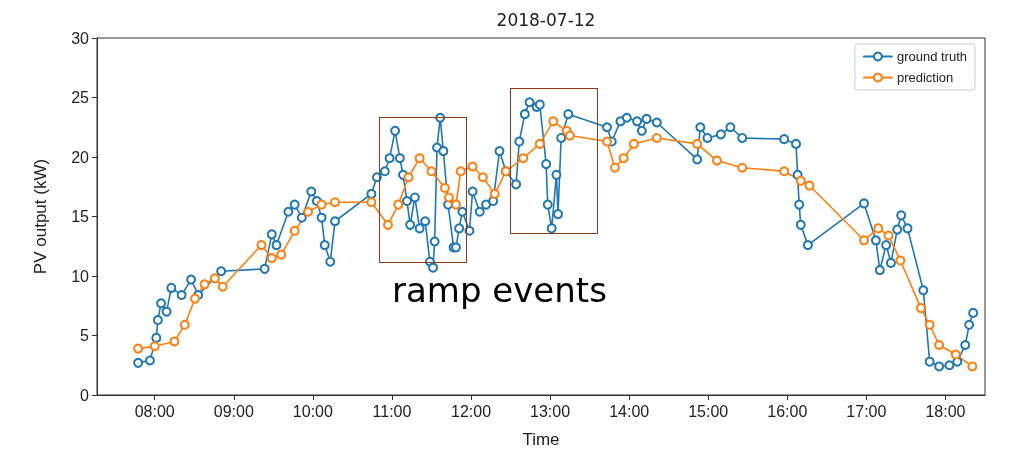 This screenshot has width=1020, height=457. I want to click on y-tick-label: 0, so click(85, 395).